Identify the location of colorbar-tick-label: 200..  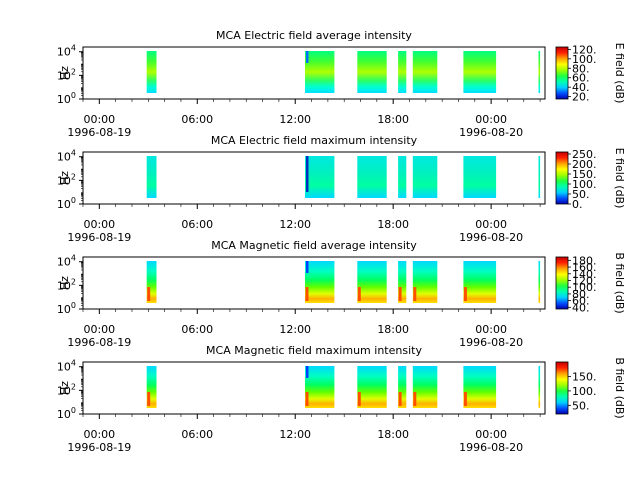
(584, 164).